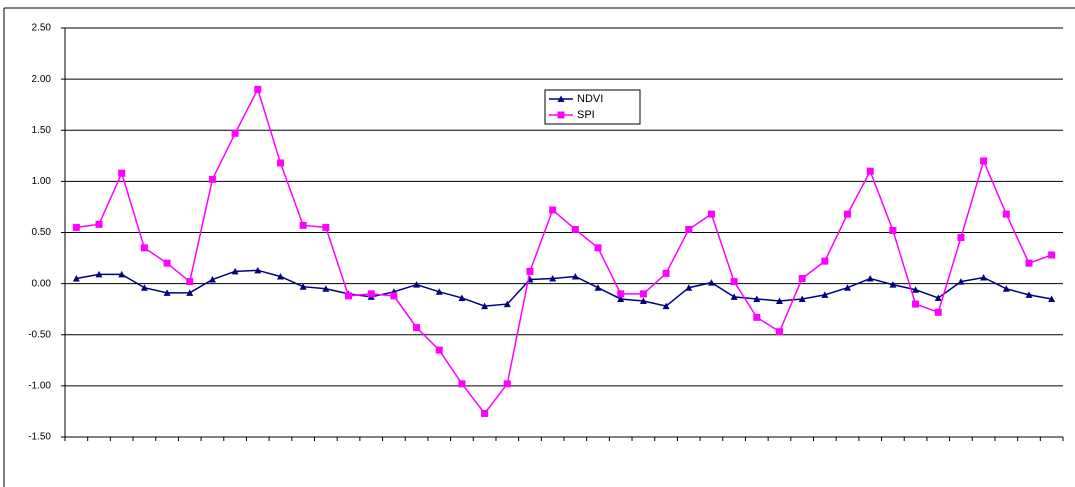 The height and width of the screenshot is (487, 1075). Describe the element at coordinates (586, 115) in the screenshot. I see `legend-label: SPI` at that location.